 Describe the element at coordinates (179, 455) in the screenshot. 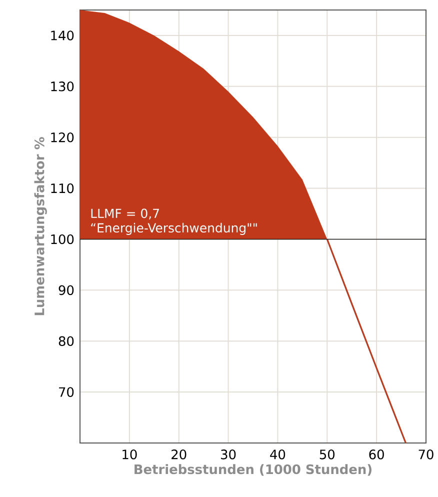

I see `x-tick-label: 20` at that location.